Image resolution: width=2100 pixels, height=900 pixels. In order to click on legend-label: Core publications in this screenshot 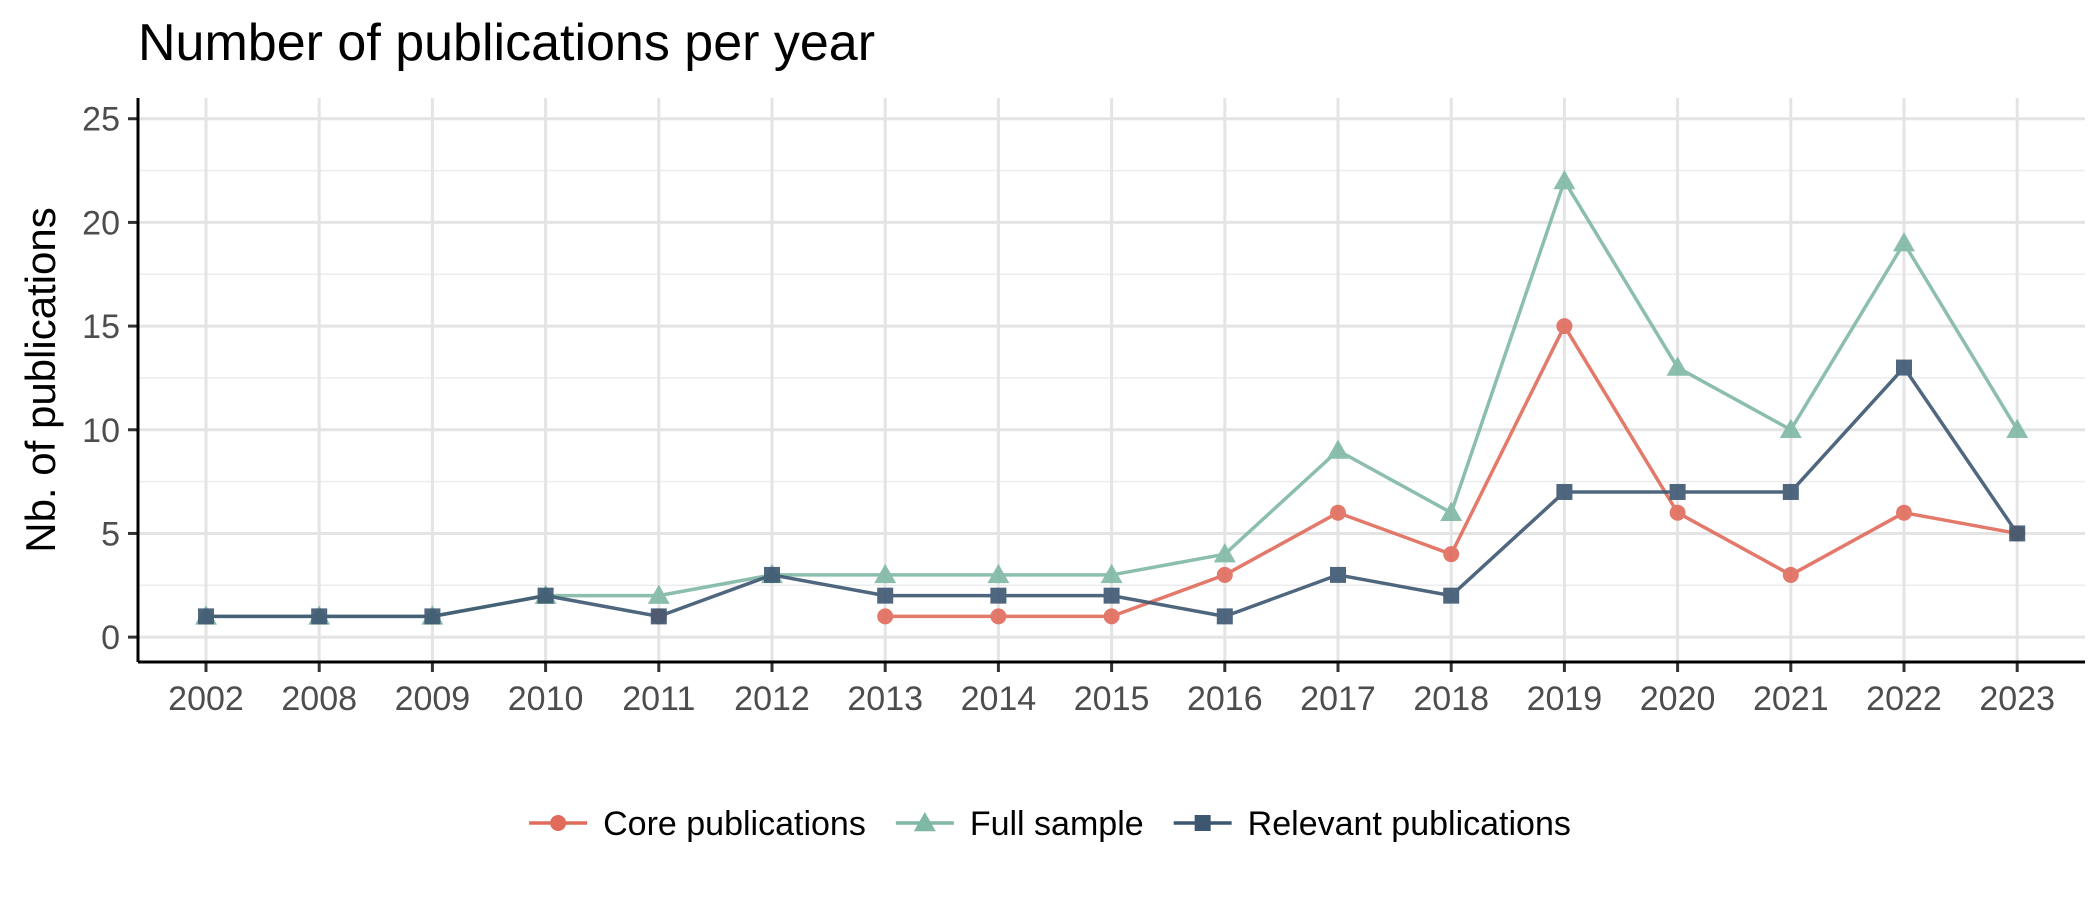, I will do `click(734, 824)`.